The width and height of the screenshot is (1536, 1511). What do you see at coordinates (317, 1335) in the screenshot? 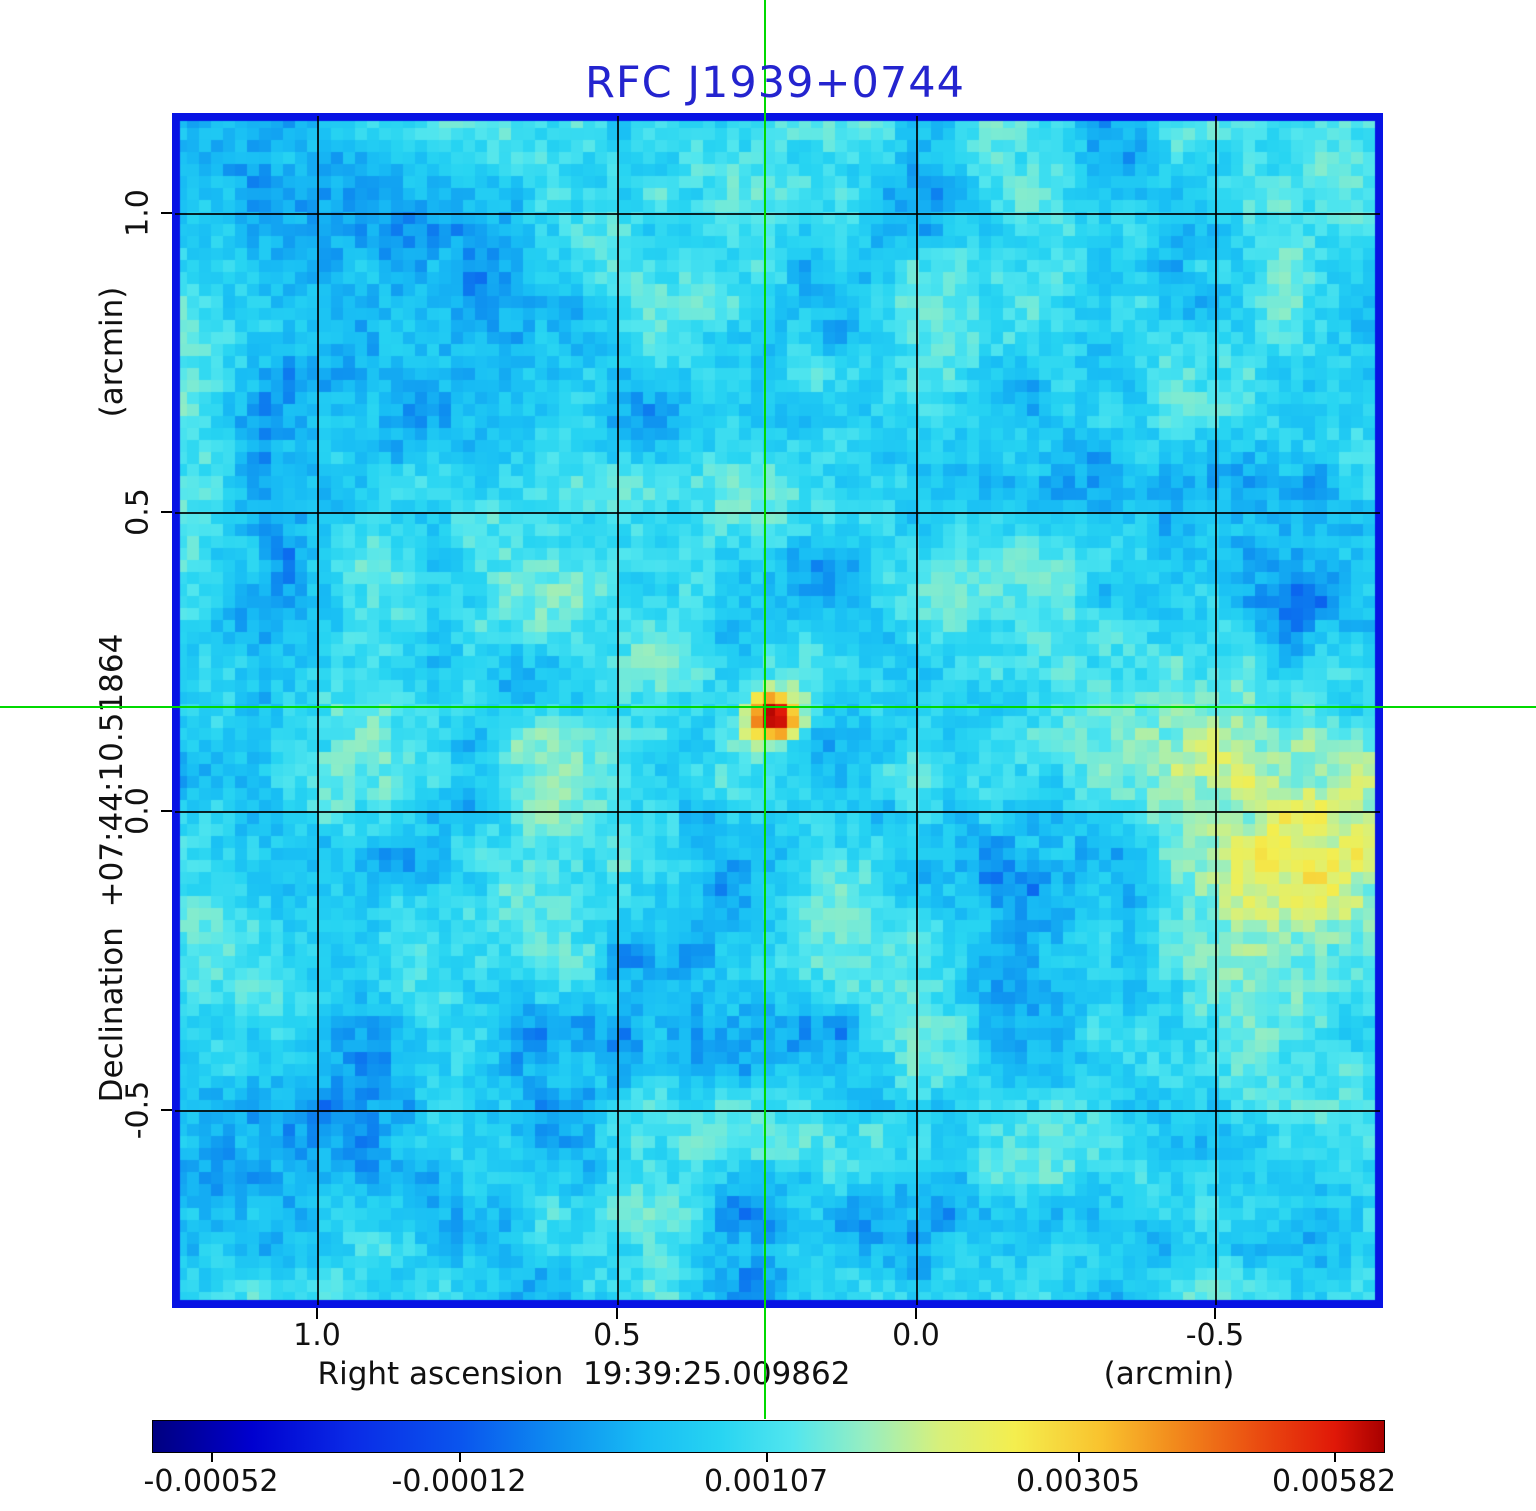
I see `x-tick-label: 1.0` at bounding box center [317, 1335].